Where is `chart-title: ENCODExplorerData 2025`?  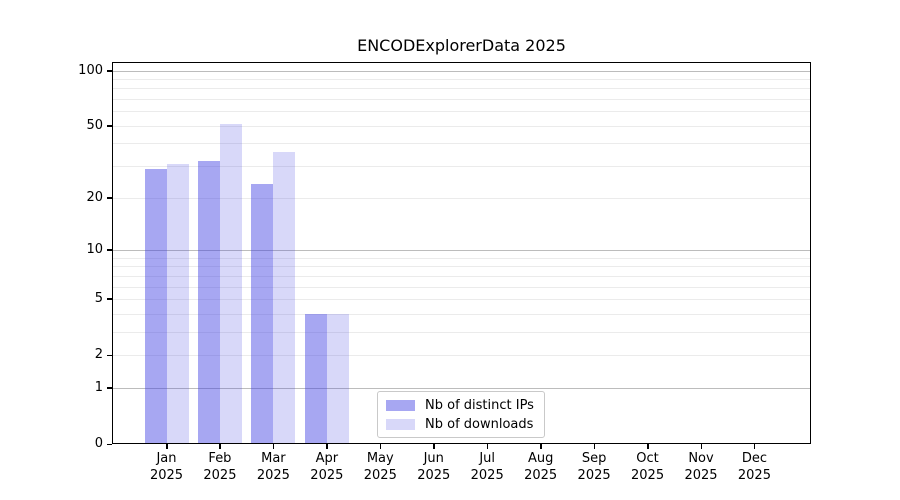 chart-title: ENCODExplorerData 2025 is located at coordinates (461, 45).